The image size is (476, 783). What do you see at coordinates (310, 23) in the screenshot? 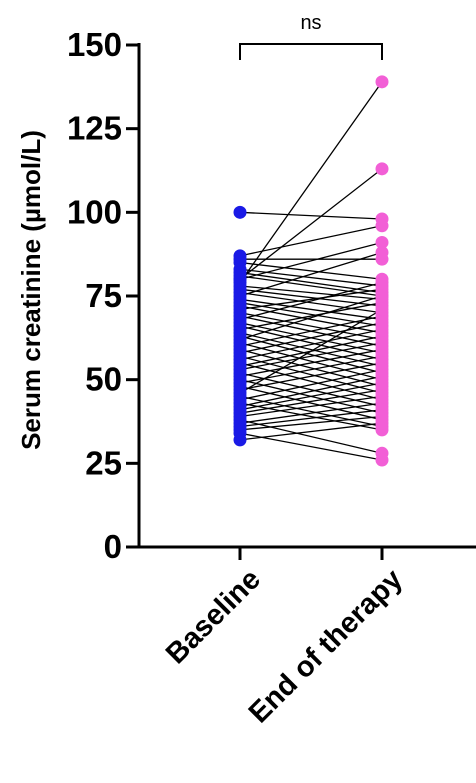
I see `significance-label: ns` at bounding box center [310, 23].